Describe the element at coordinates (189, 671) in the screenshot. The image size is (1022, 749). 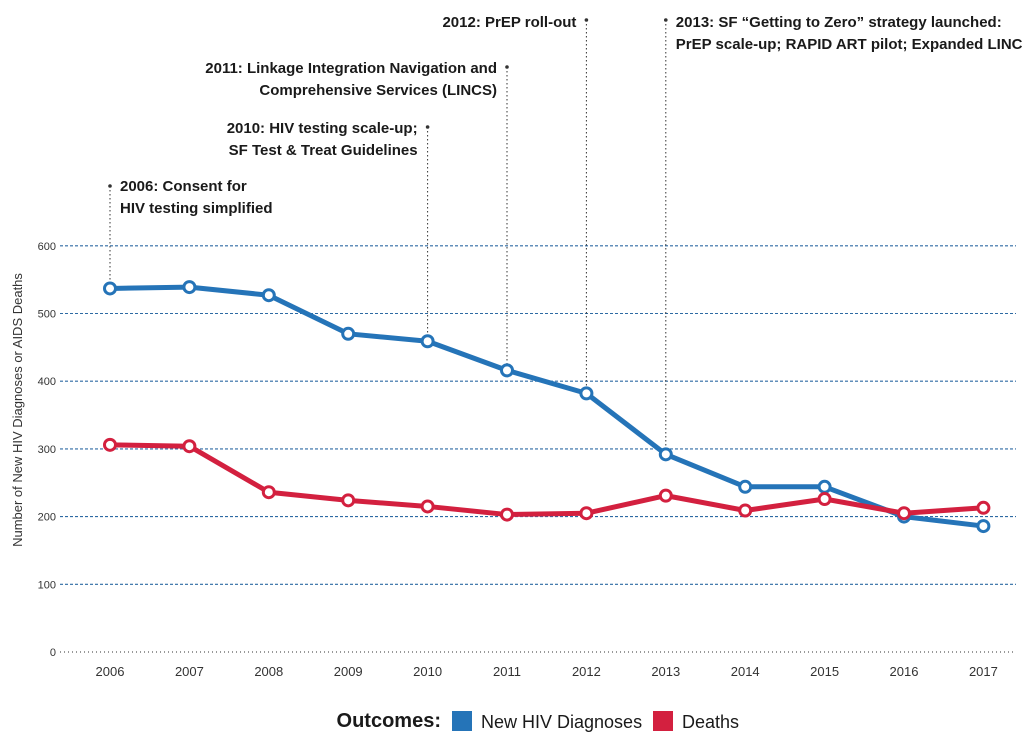
I see `x-tick-label: 2007` at that location.